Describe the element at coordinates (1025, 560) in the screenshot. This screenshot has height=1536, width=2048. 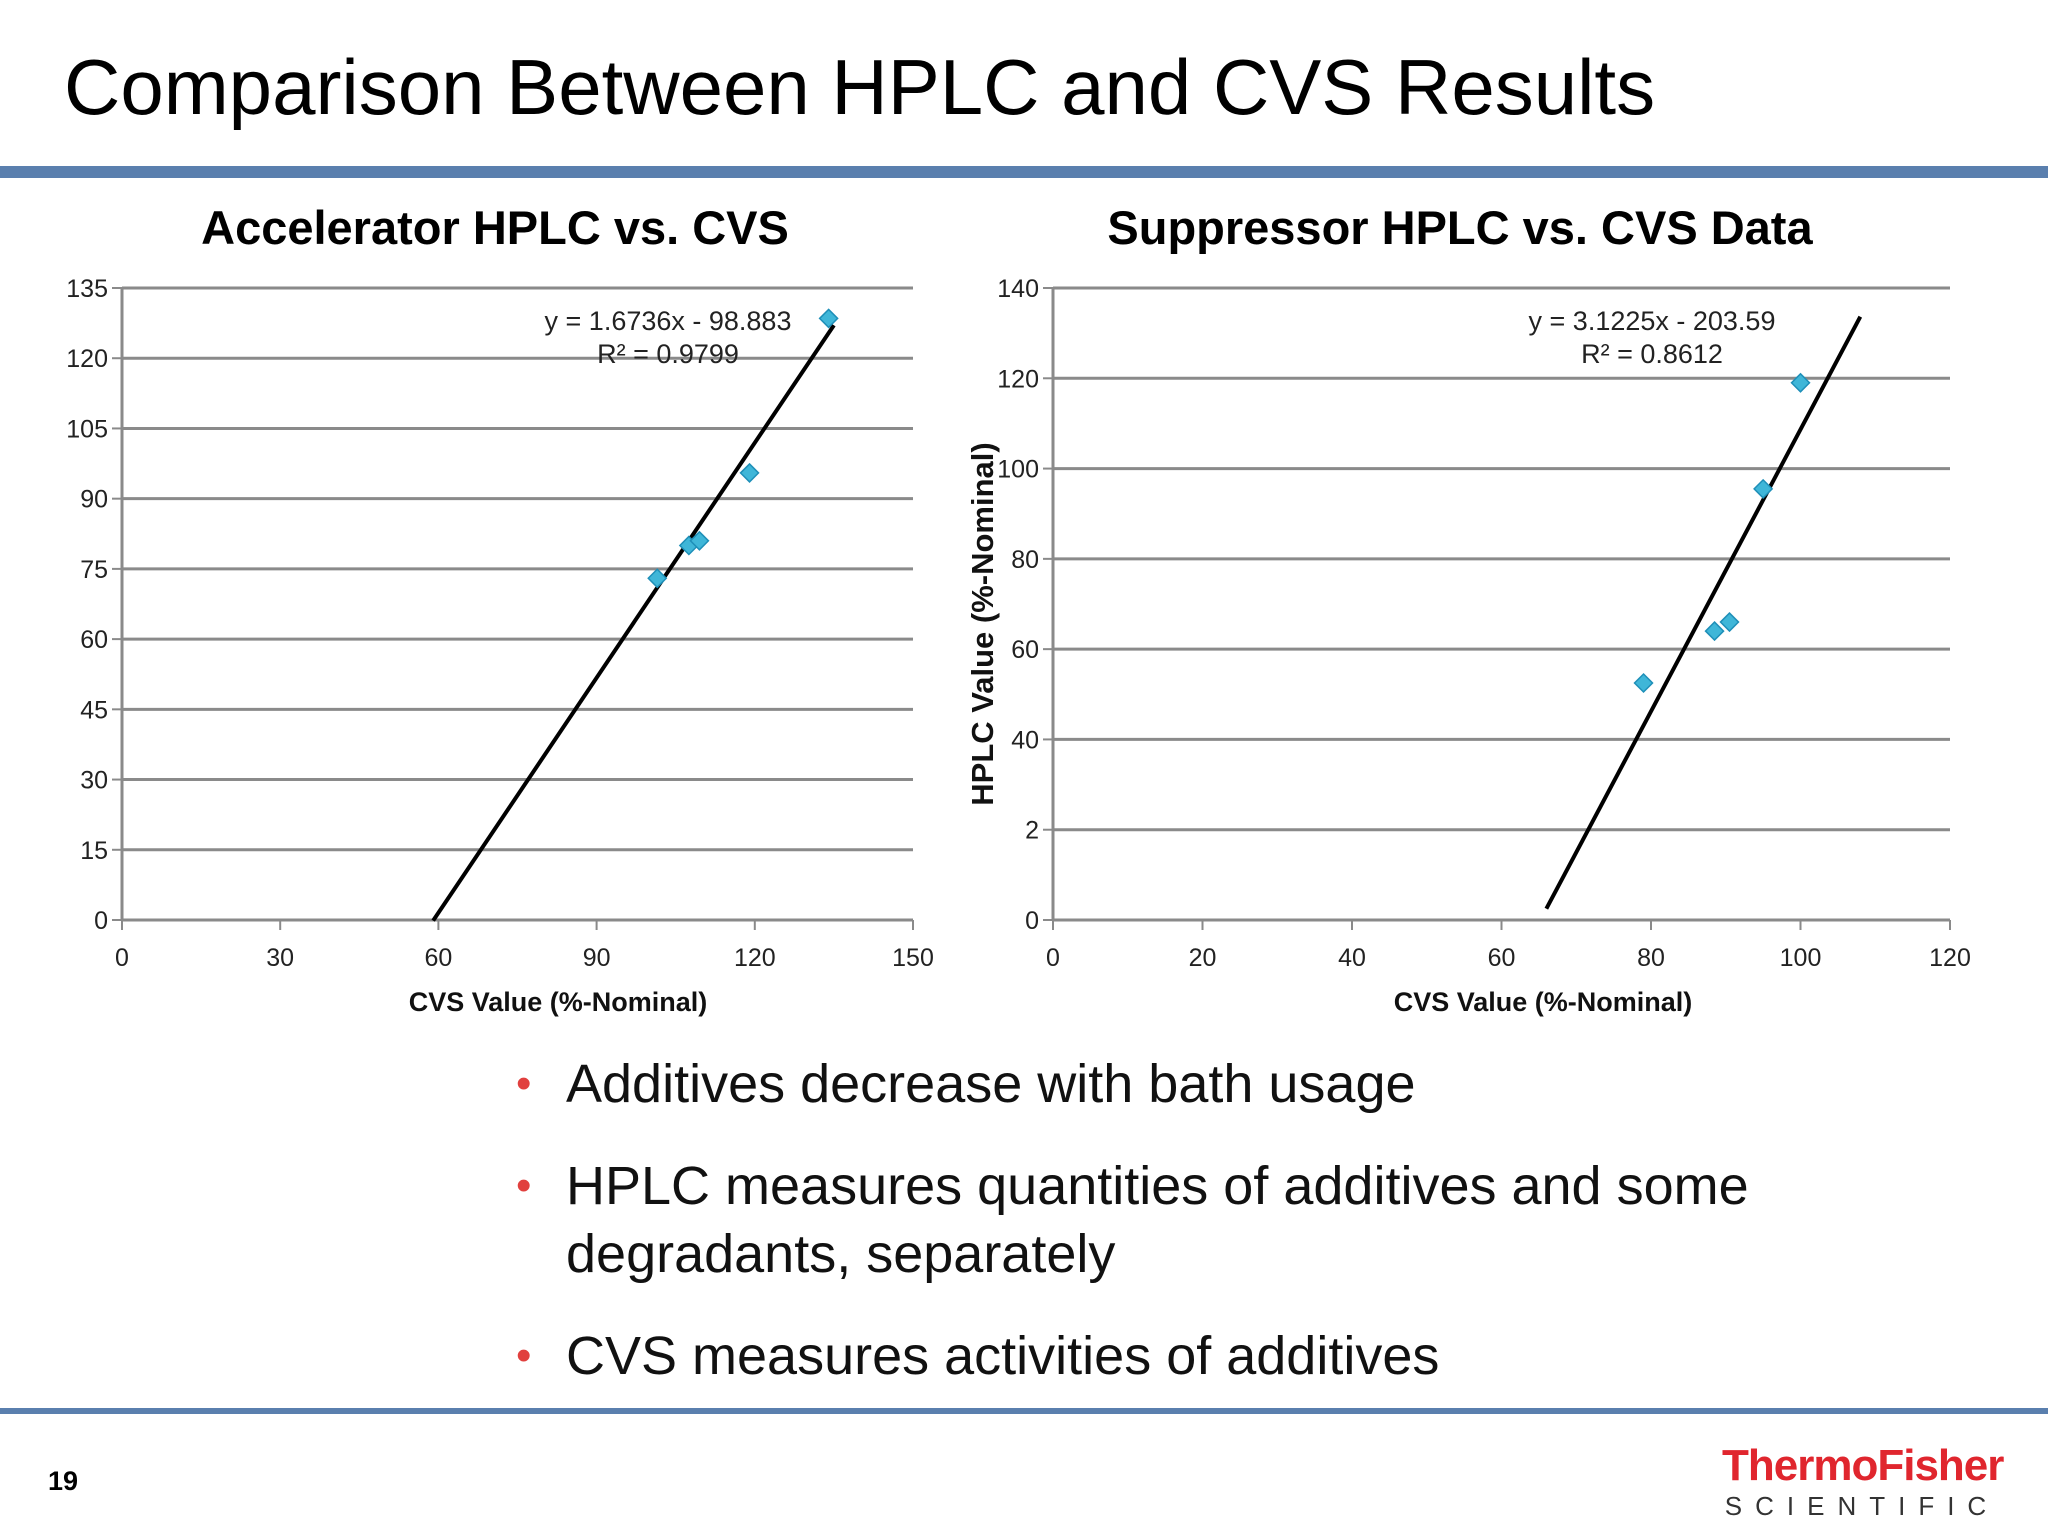
I see `y-tick-label: 80` at that location.